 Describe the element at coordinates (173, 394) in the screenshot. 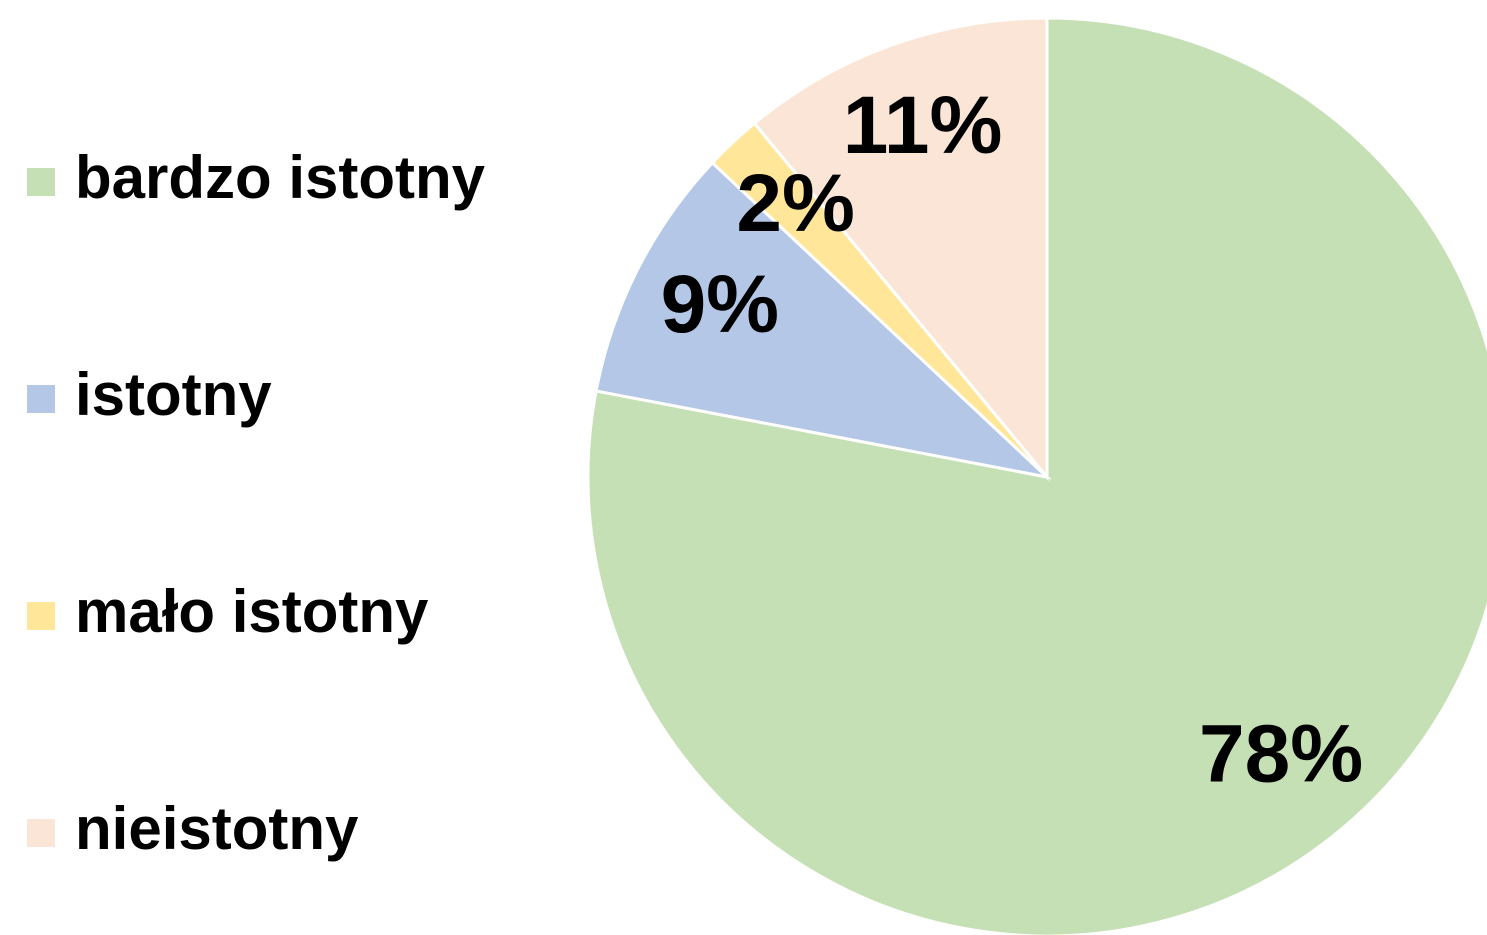

I see `legend-text: istotny` at that location.